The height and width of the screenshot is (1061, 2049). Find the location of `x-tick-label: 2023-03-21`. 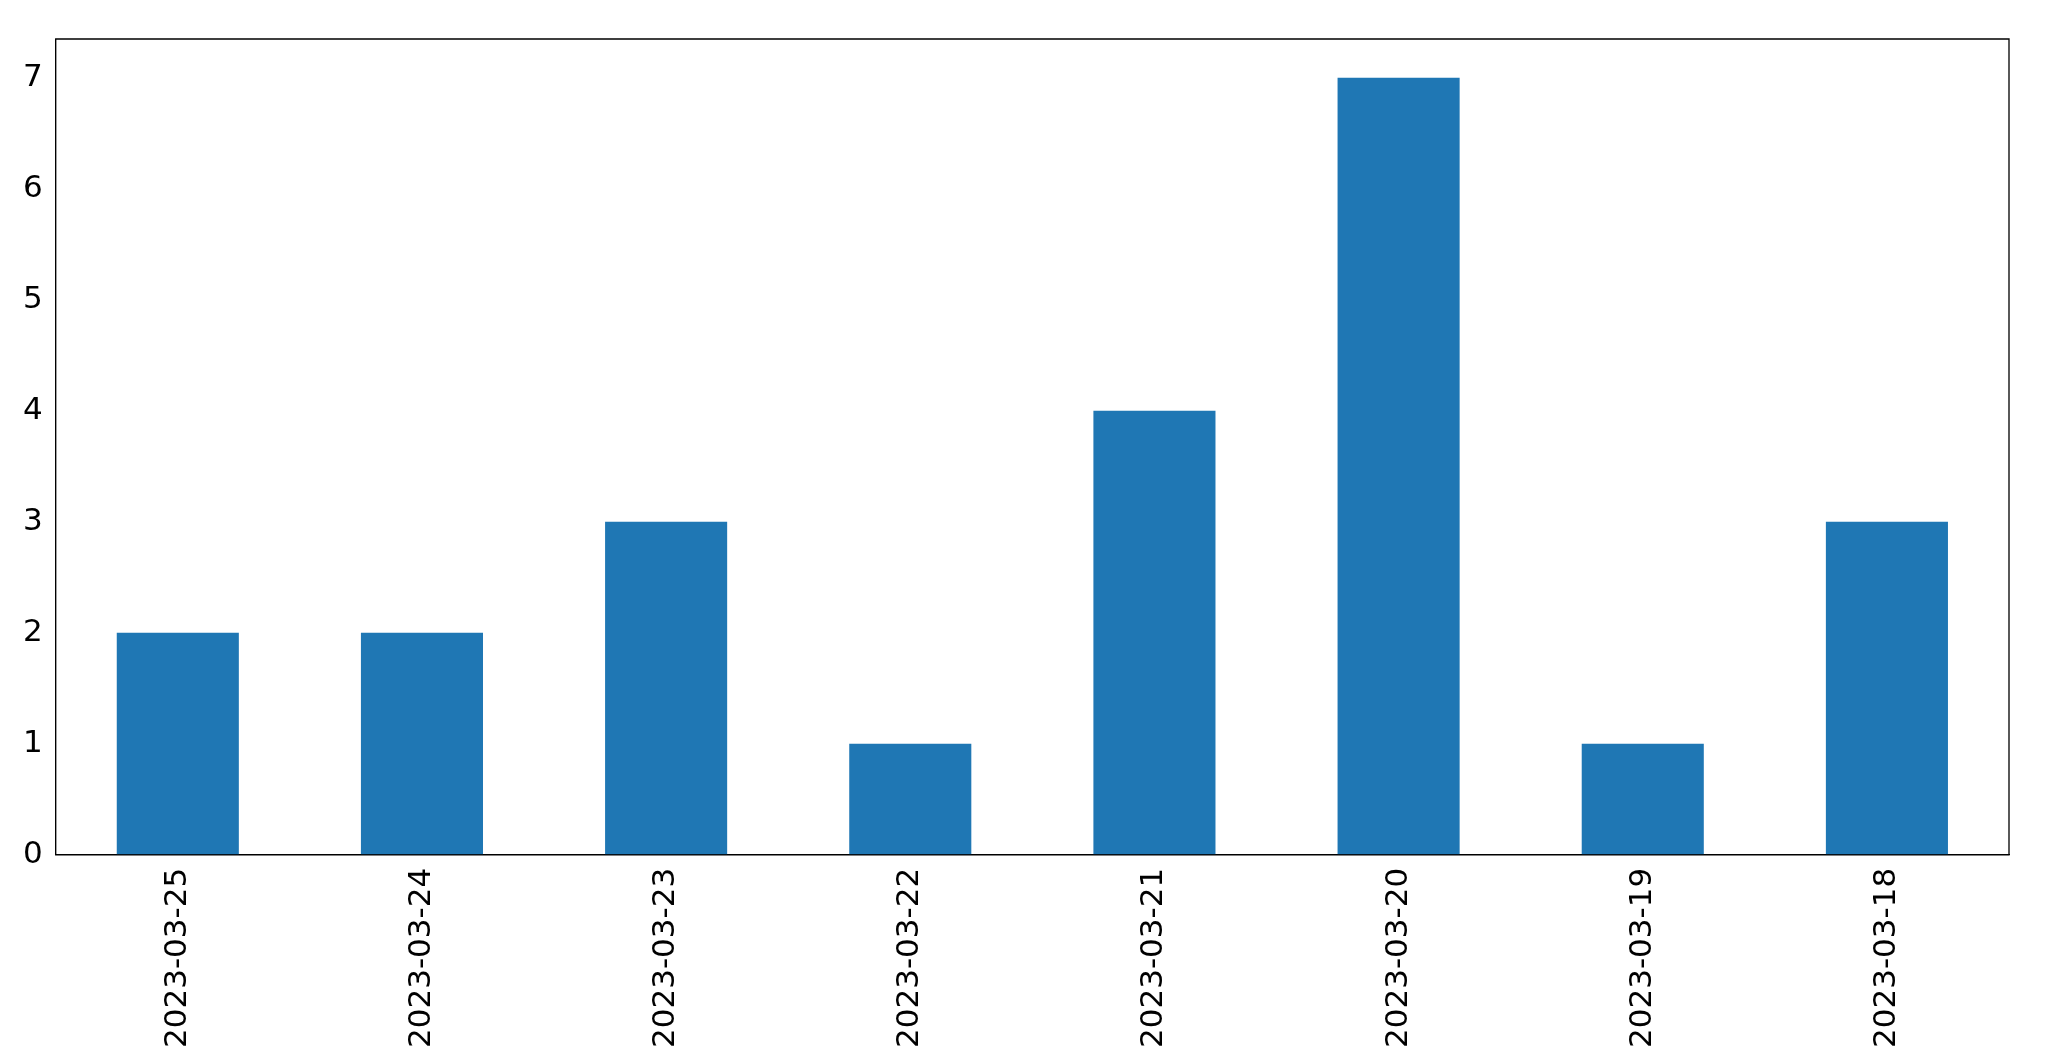

x-tick-label: 2023-03-21 is located at coordinates (1151, 958).